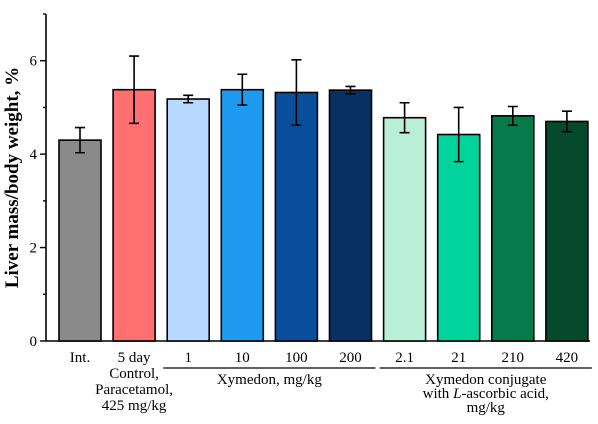 Image resolution: width=598 pixels, height=424 pixels. I want to click on x-tick-label: Int., so click(80, 358).